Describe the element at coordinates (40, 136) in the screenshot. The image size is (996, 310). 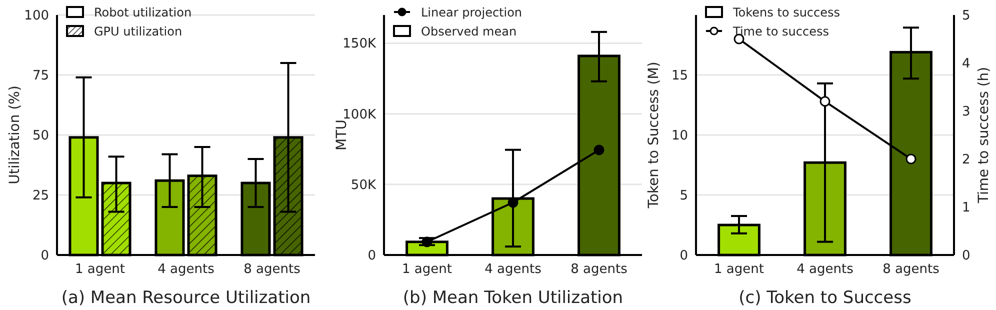
I see `y-tick-label: 50` at that location.